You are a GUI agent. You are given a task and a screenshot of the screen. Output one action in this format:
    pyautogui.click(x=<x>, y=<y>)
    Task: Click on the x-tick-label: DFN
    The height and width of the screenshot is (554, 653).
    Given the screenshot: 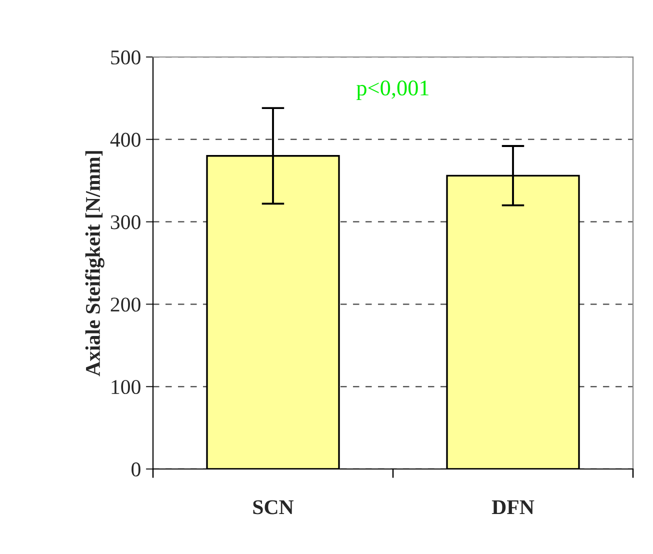 What is the action you would take?
    pyautogui.click(x=513, y=507)
    